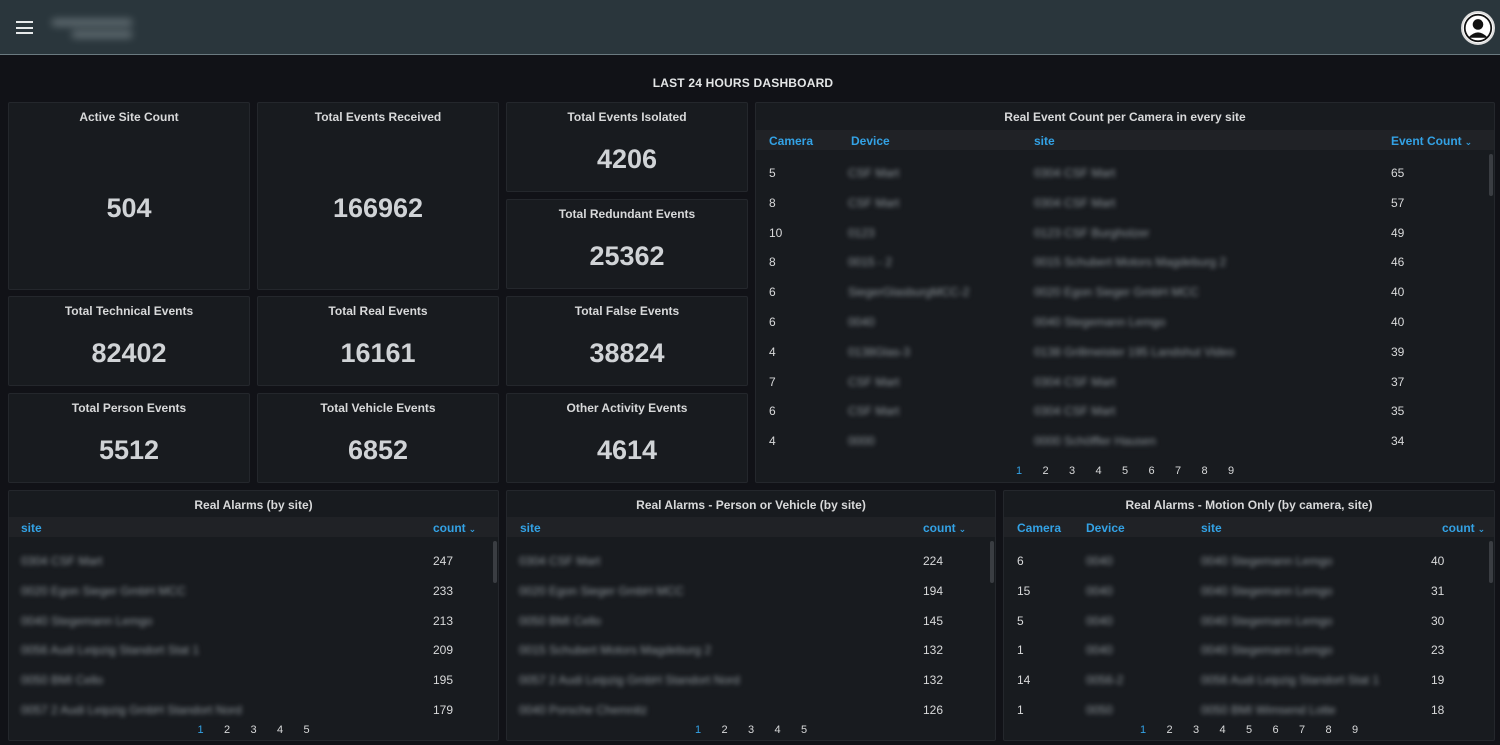 The image size is (1500, 745). What do you see at coordinates (627, 311) in the screenshot?
I see `stat-title: Total False Events` at bounding box center [627, 311].